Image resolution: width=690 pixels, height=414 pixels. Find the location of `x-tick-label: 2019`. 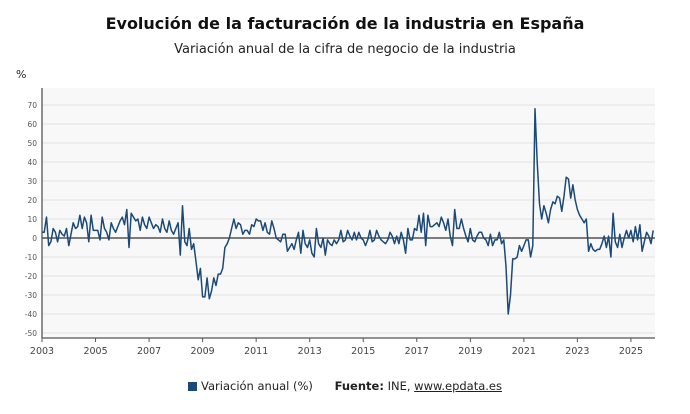

x-tick-label: 2019 is located at coordinates (470, 351).